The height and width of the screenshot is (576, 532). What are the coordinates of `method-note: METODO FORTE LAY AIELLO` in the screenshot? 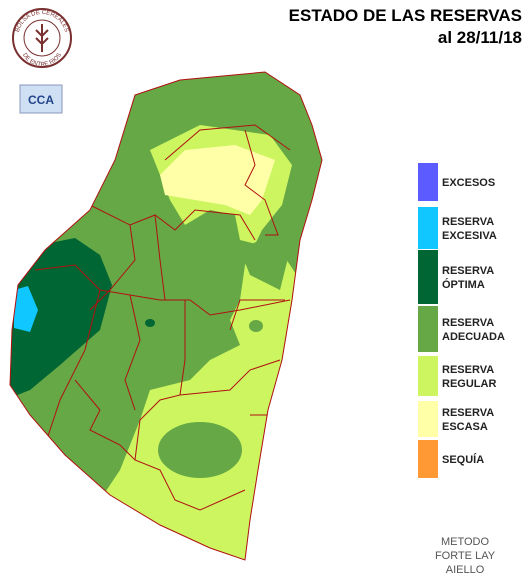 It's located at (465, 556).